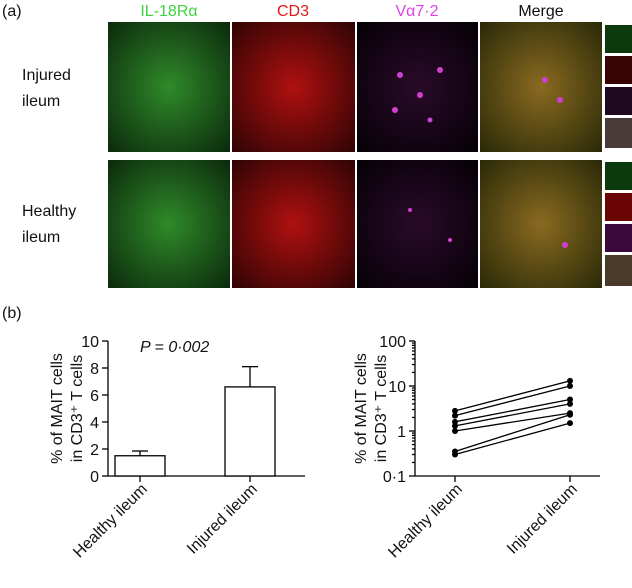  What do you see at coordinates (12, 313) in the screenshot?
I see `panel-label: (b)` at bounding box center [12, 313].